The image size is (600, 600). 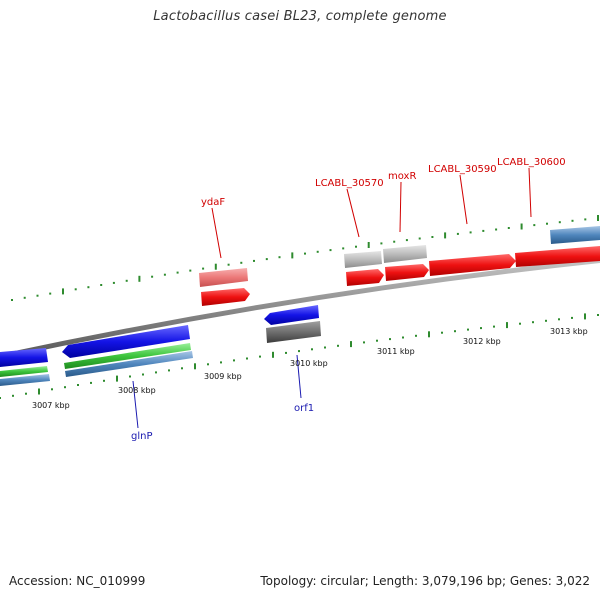 I want to click on scale-label-3007: 3007 kbp, so click(x=51, y=405).